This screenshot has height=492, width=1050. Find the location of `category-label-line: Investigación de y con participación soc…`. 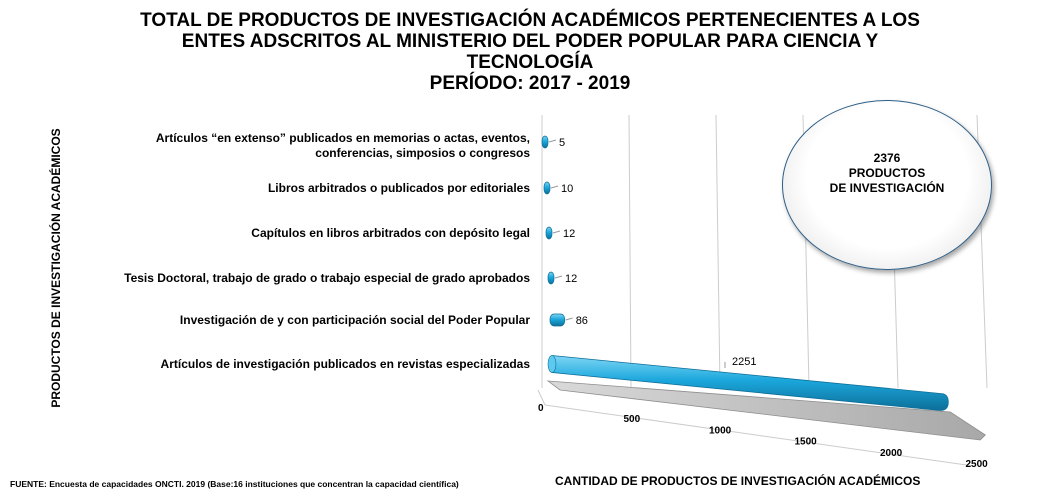

category-label-line: Investigación de y con participación soc… is located at coordinates (354, 319).